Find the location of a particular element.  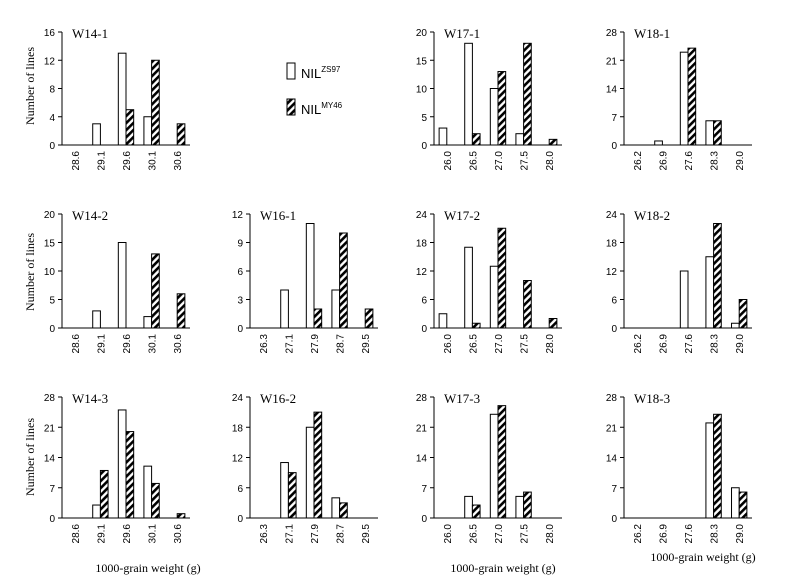

panel-title: W17-1 is located at coordinates (462, 33).